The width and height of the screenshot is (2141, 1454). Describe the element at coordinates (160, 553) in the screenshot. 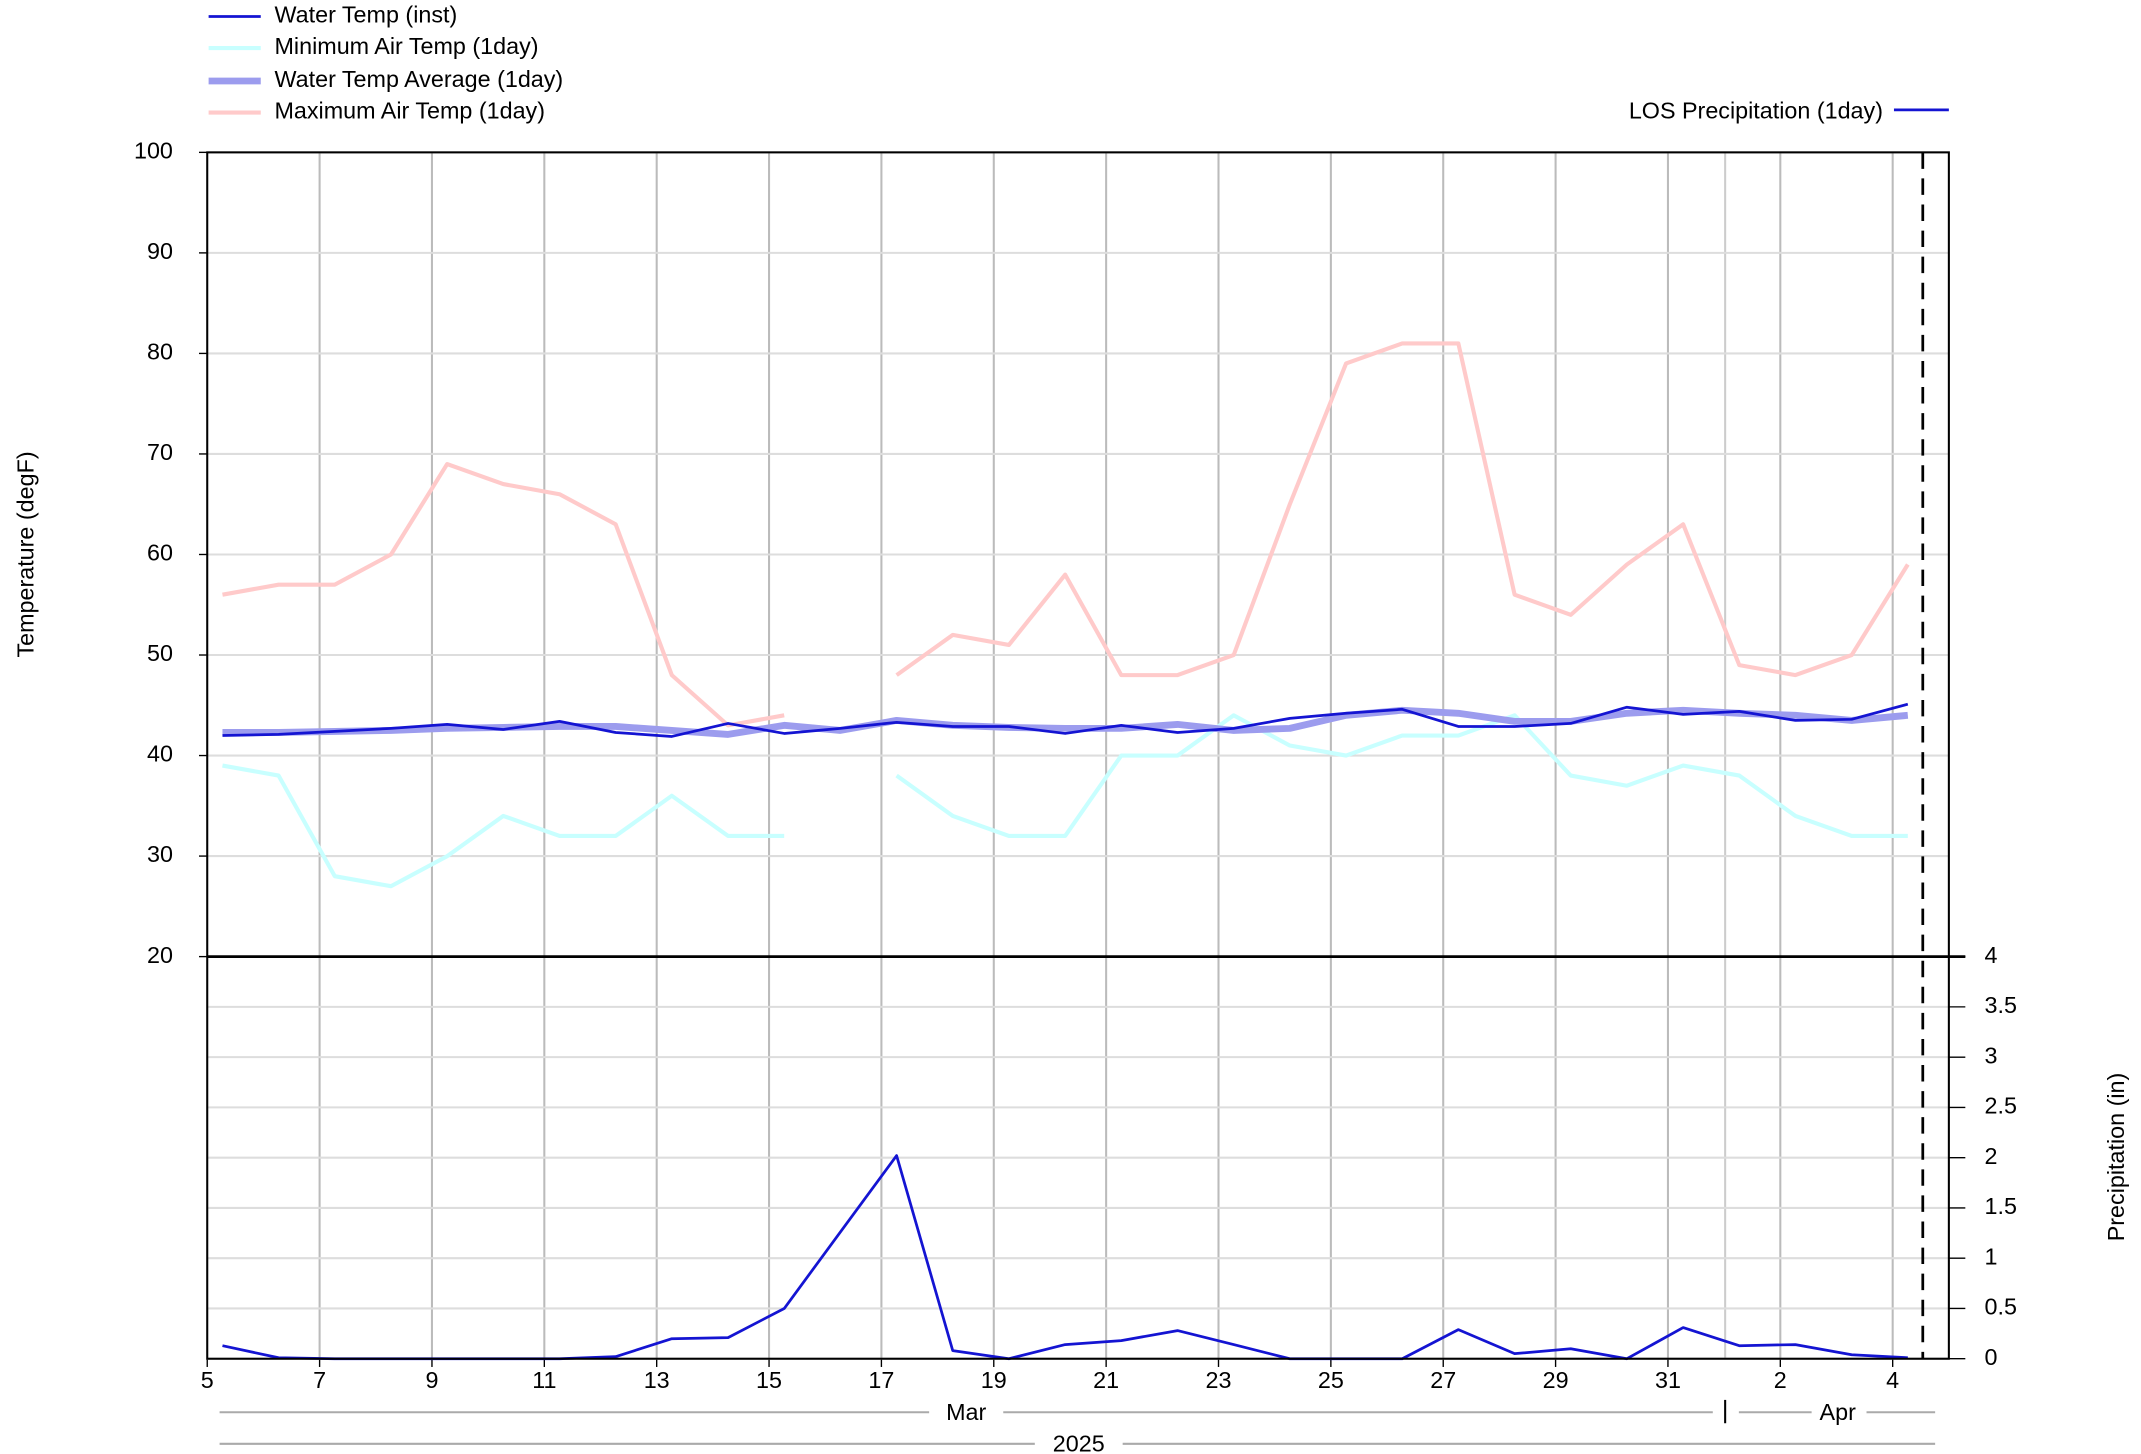

I see `y-tick-label: 60` at that location.